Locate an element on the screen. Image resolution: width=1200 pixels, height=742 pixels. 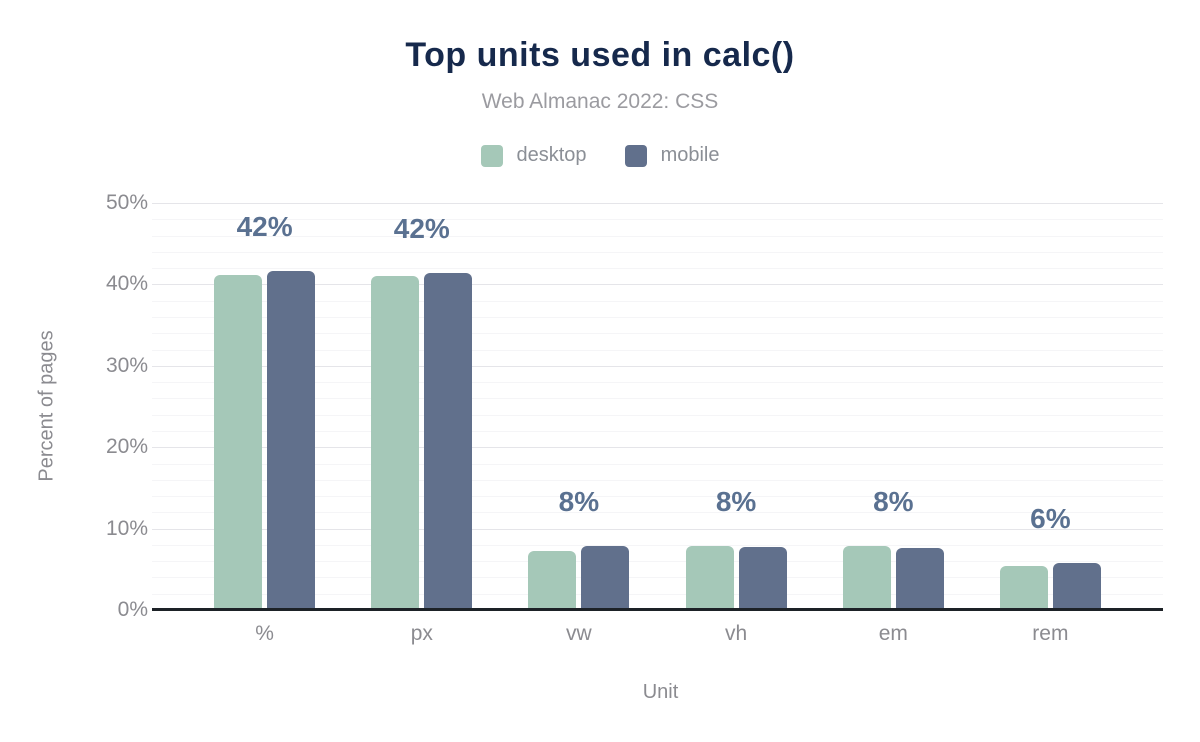
x-tick-label-px: px is located at coordinates (421, 633).